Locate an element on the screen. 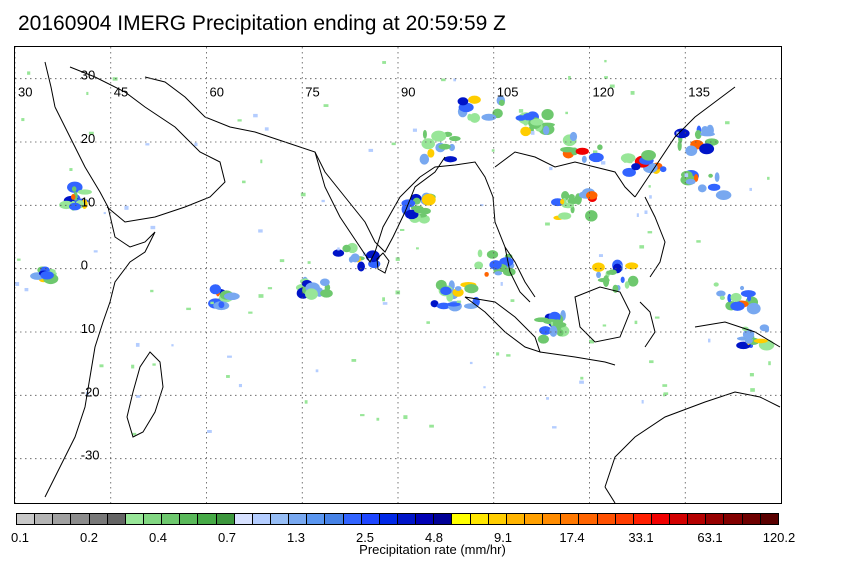  colorbar-tick-label: 63.1 is located at coordinates (710, 537).